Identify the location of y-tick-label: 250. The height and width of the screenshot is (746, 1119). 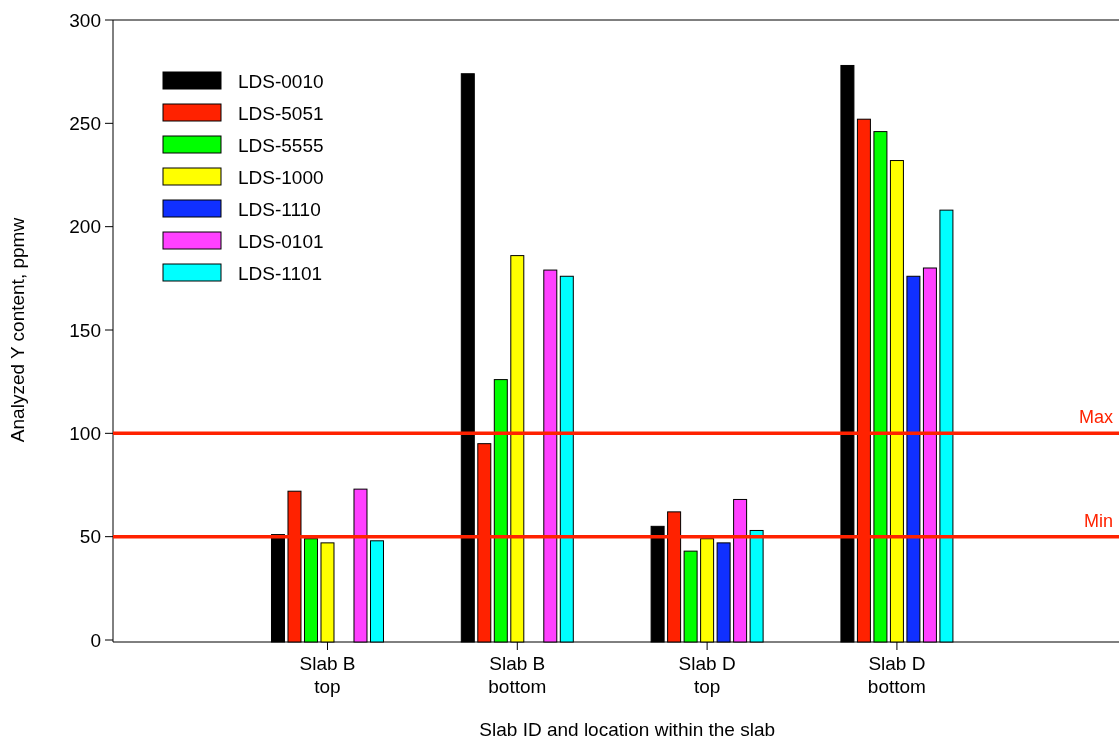
(85, 123).